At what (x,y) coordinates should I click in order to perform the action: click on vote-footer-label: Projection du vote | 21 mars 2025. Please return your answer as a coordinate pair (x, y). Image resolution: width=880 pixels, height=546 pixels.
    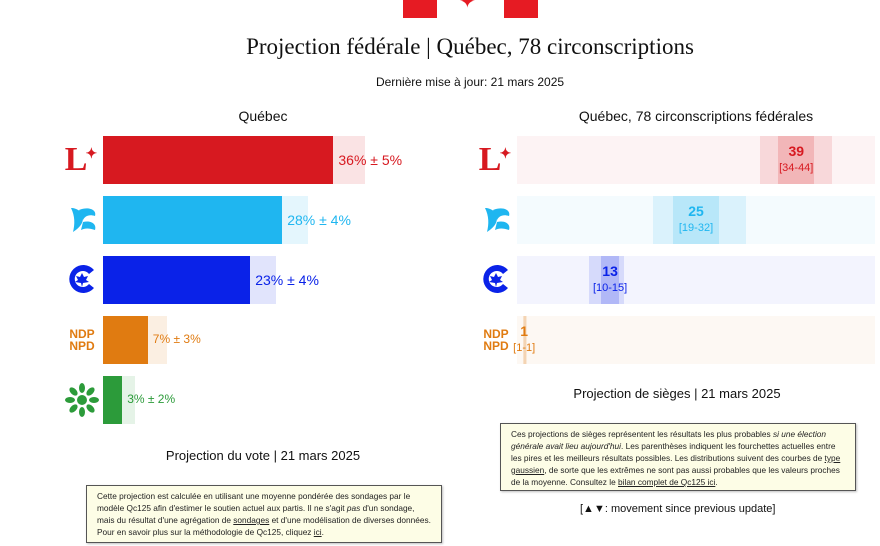
    Looking at the image, I should click on (263, 455).